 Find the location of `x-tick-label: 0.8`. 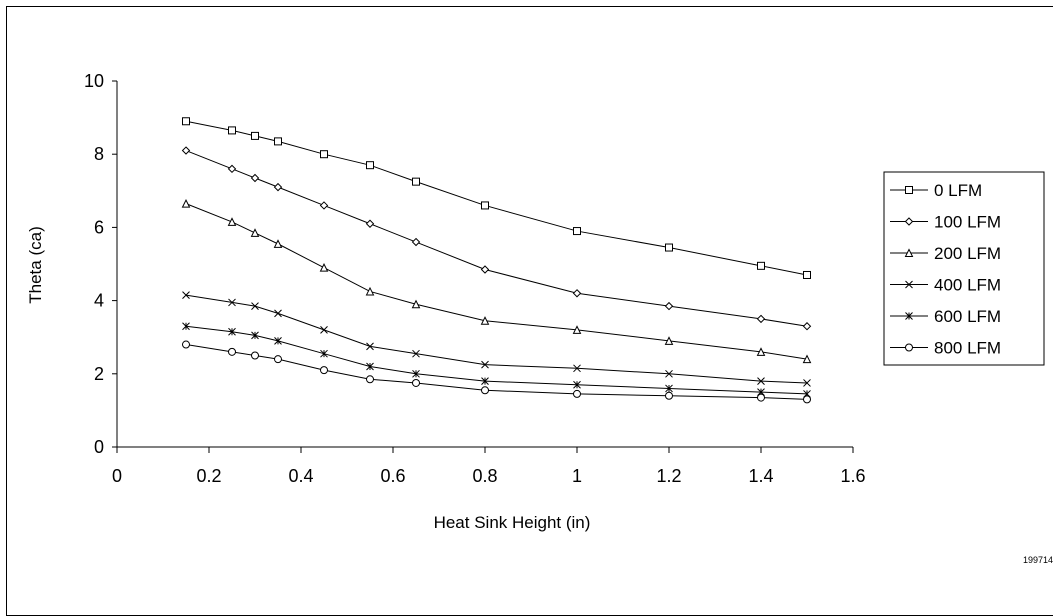

x-tick-label: 0.8 is located at coordinates (484, 476).